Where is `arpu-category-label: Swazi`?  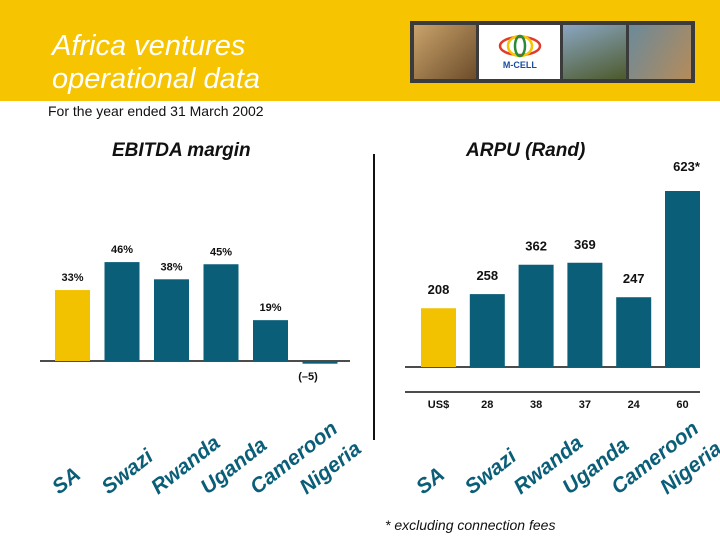 arpu-category-label: Swazi is located at coordinates (491, 471).